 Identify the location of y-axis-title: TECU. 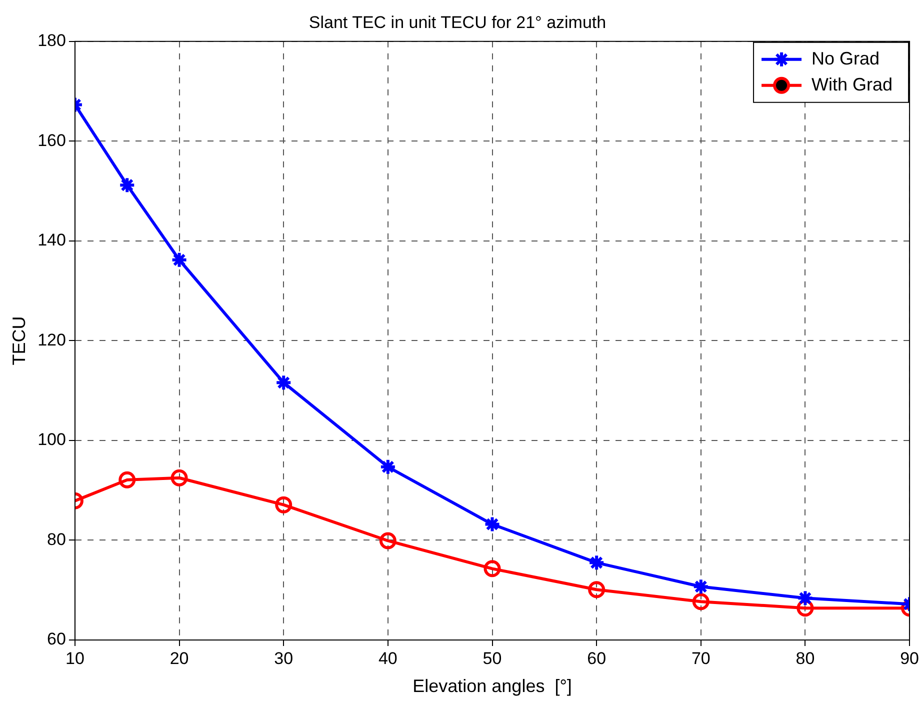
(18, 341).